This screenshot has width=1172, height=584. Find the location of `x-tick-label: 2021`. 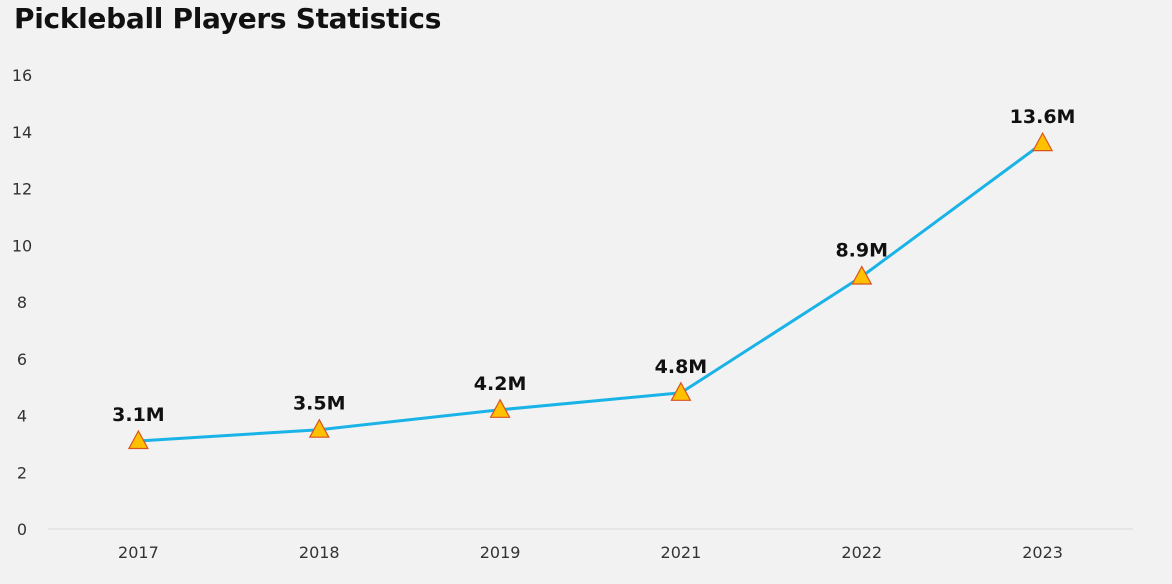

x-tick-label: 2021 is located at coordinates (681, 552).